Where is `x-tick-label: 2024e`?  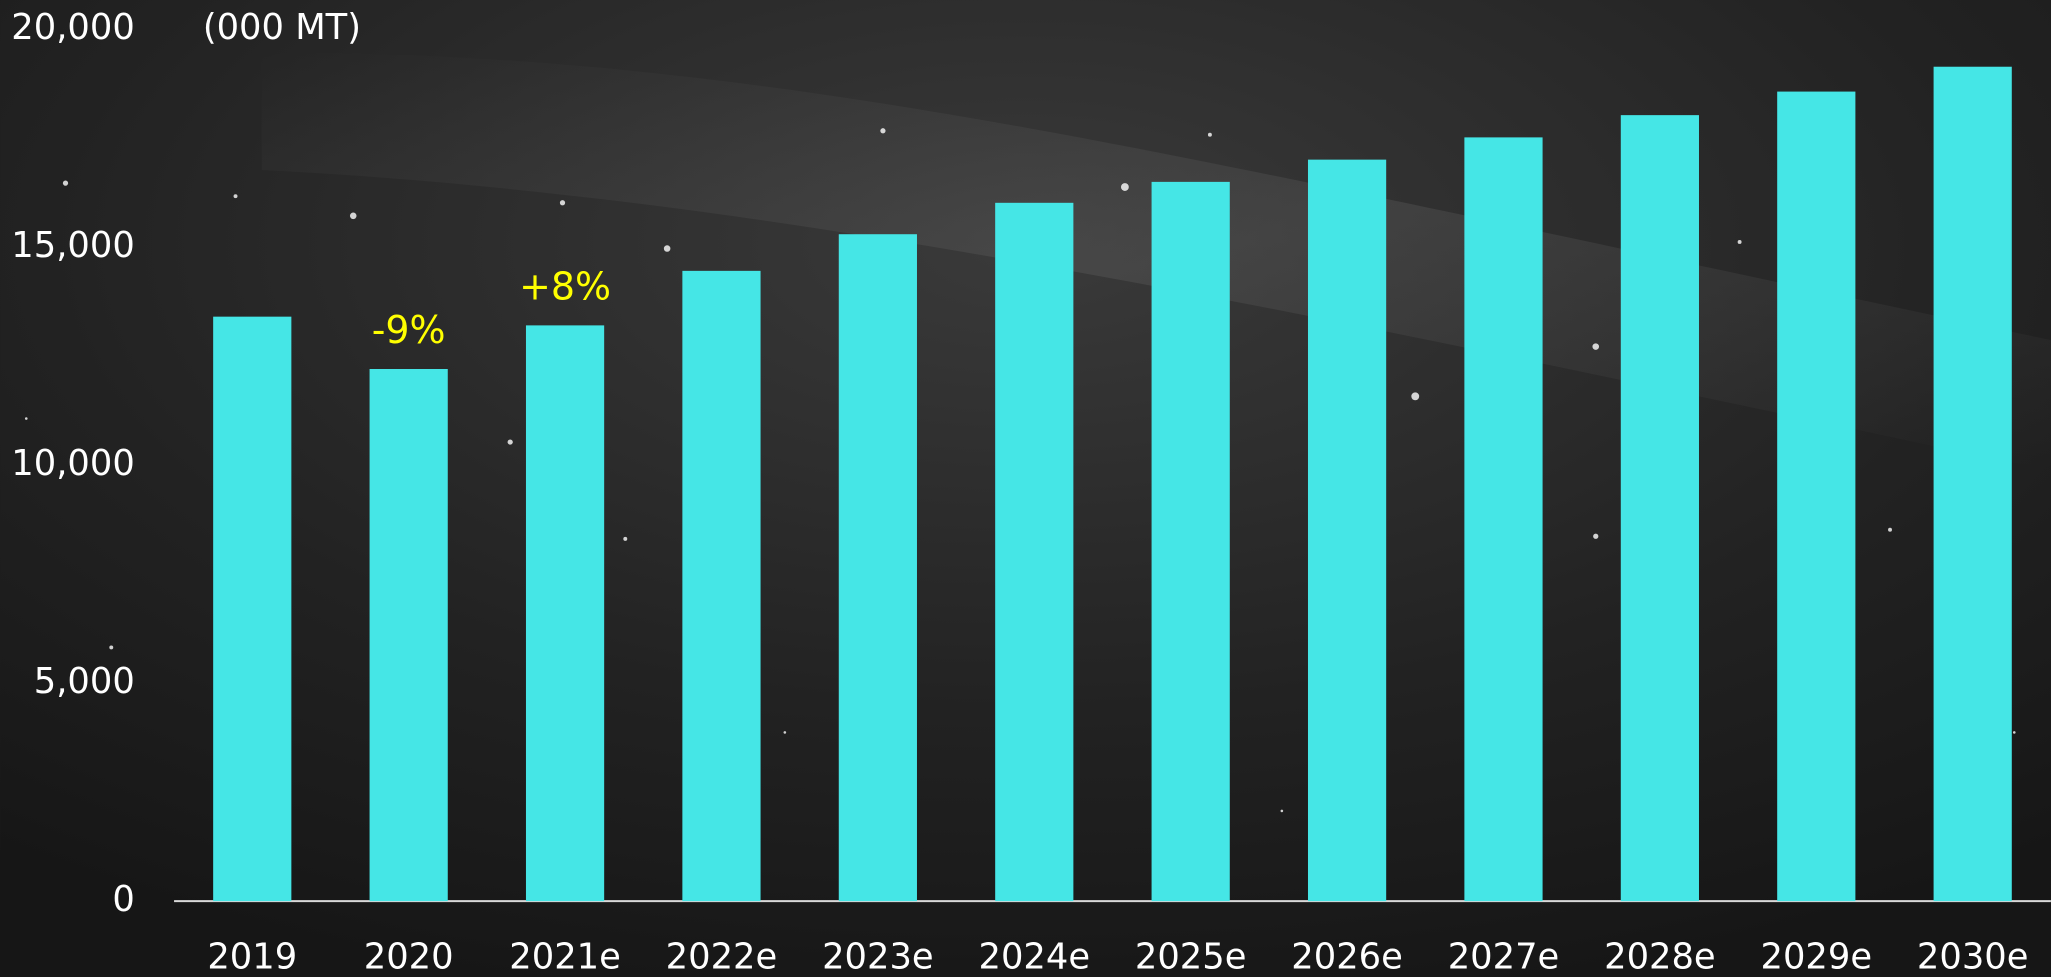 x-tick-label: 2024e is located at coordinates (1035, 957).